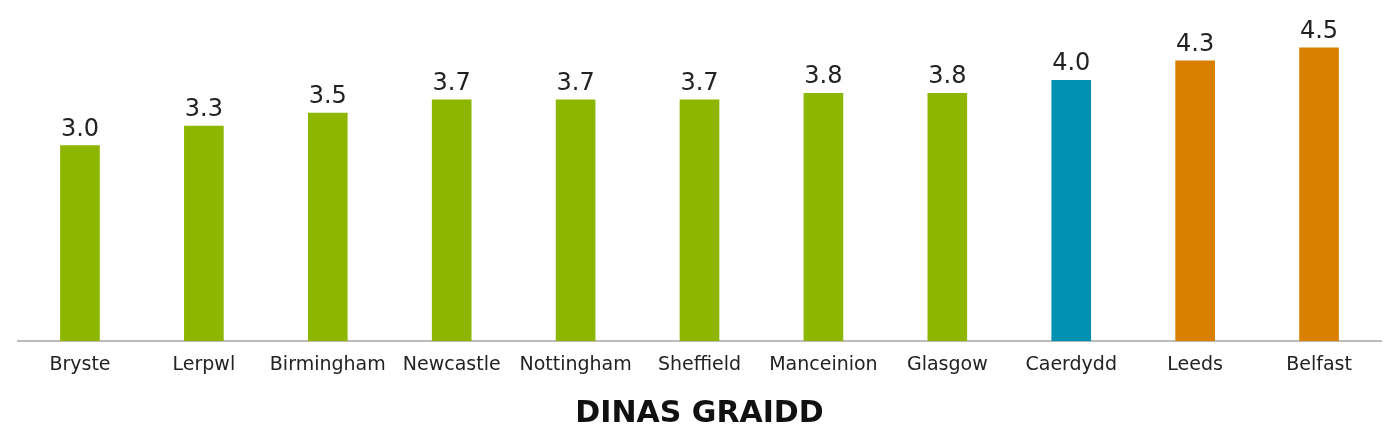 The height and width of the screenshot is (444, 1399). I want to click on data-label: 3.3, so click(203, 107).